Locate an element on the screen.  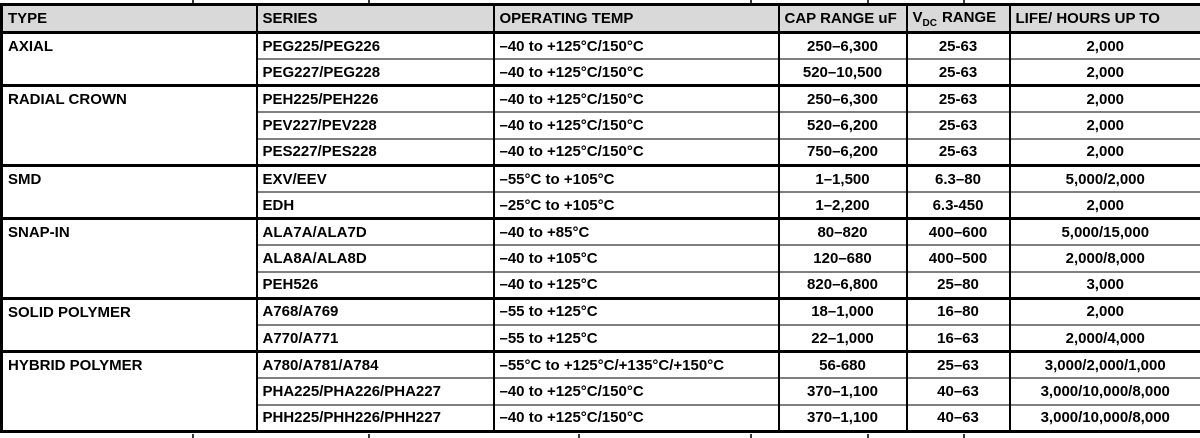
col-header-series: SERIES is located at coordinates (374, 18).